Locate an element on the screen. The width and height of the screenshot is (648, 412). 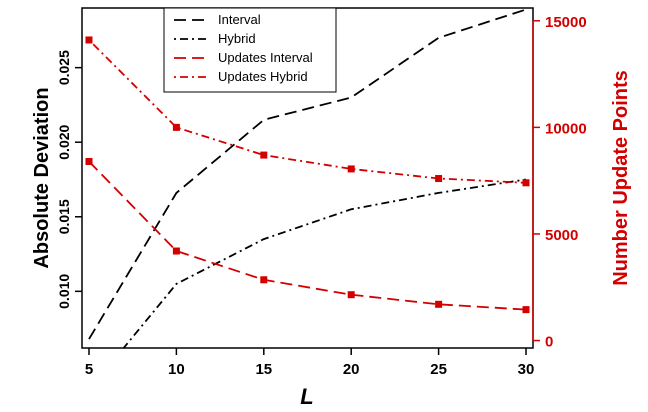
y-tick-label-right: 10000 is located at coordinates (566, 128).